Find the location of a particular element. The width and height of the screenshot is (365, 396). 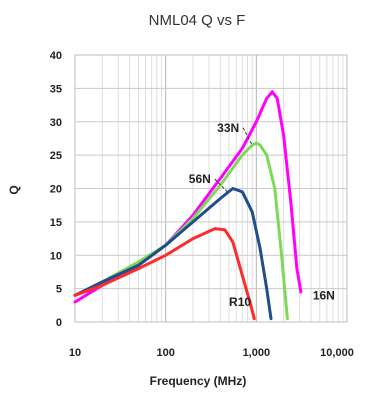

y-tick-label: 20 is located at coordinates (56, 190).